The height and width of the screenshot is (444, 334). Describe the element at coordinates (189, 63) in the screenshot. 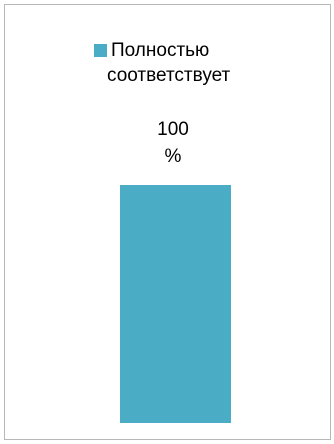

I see `legend: Полностью соответствует` at that location.